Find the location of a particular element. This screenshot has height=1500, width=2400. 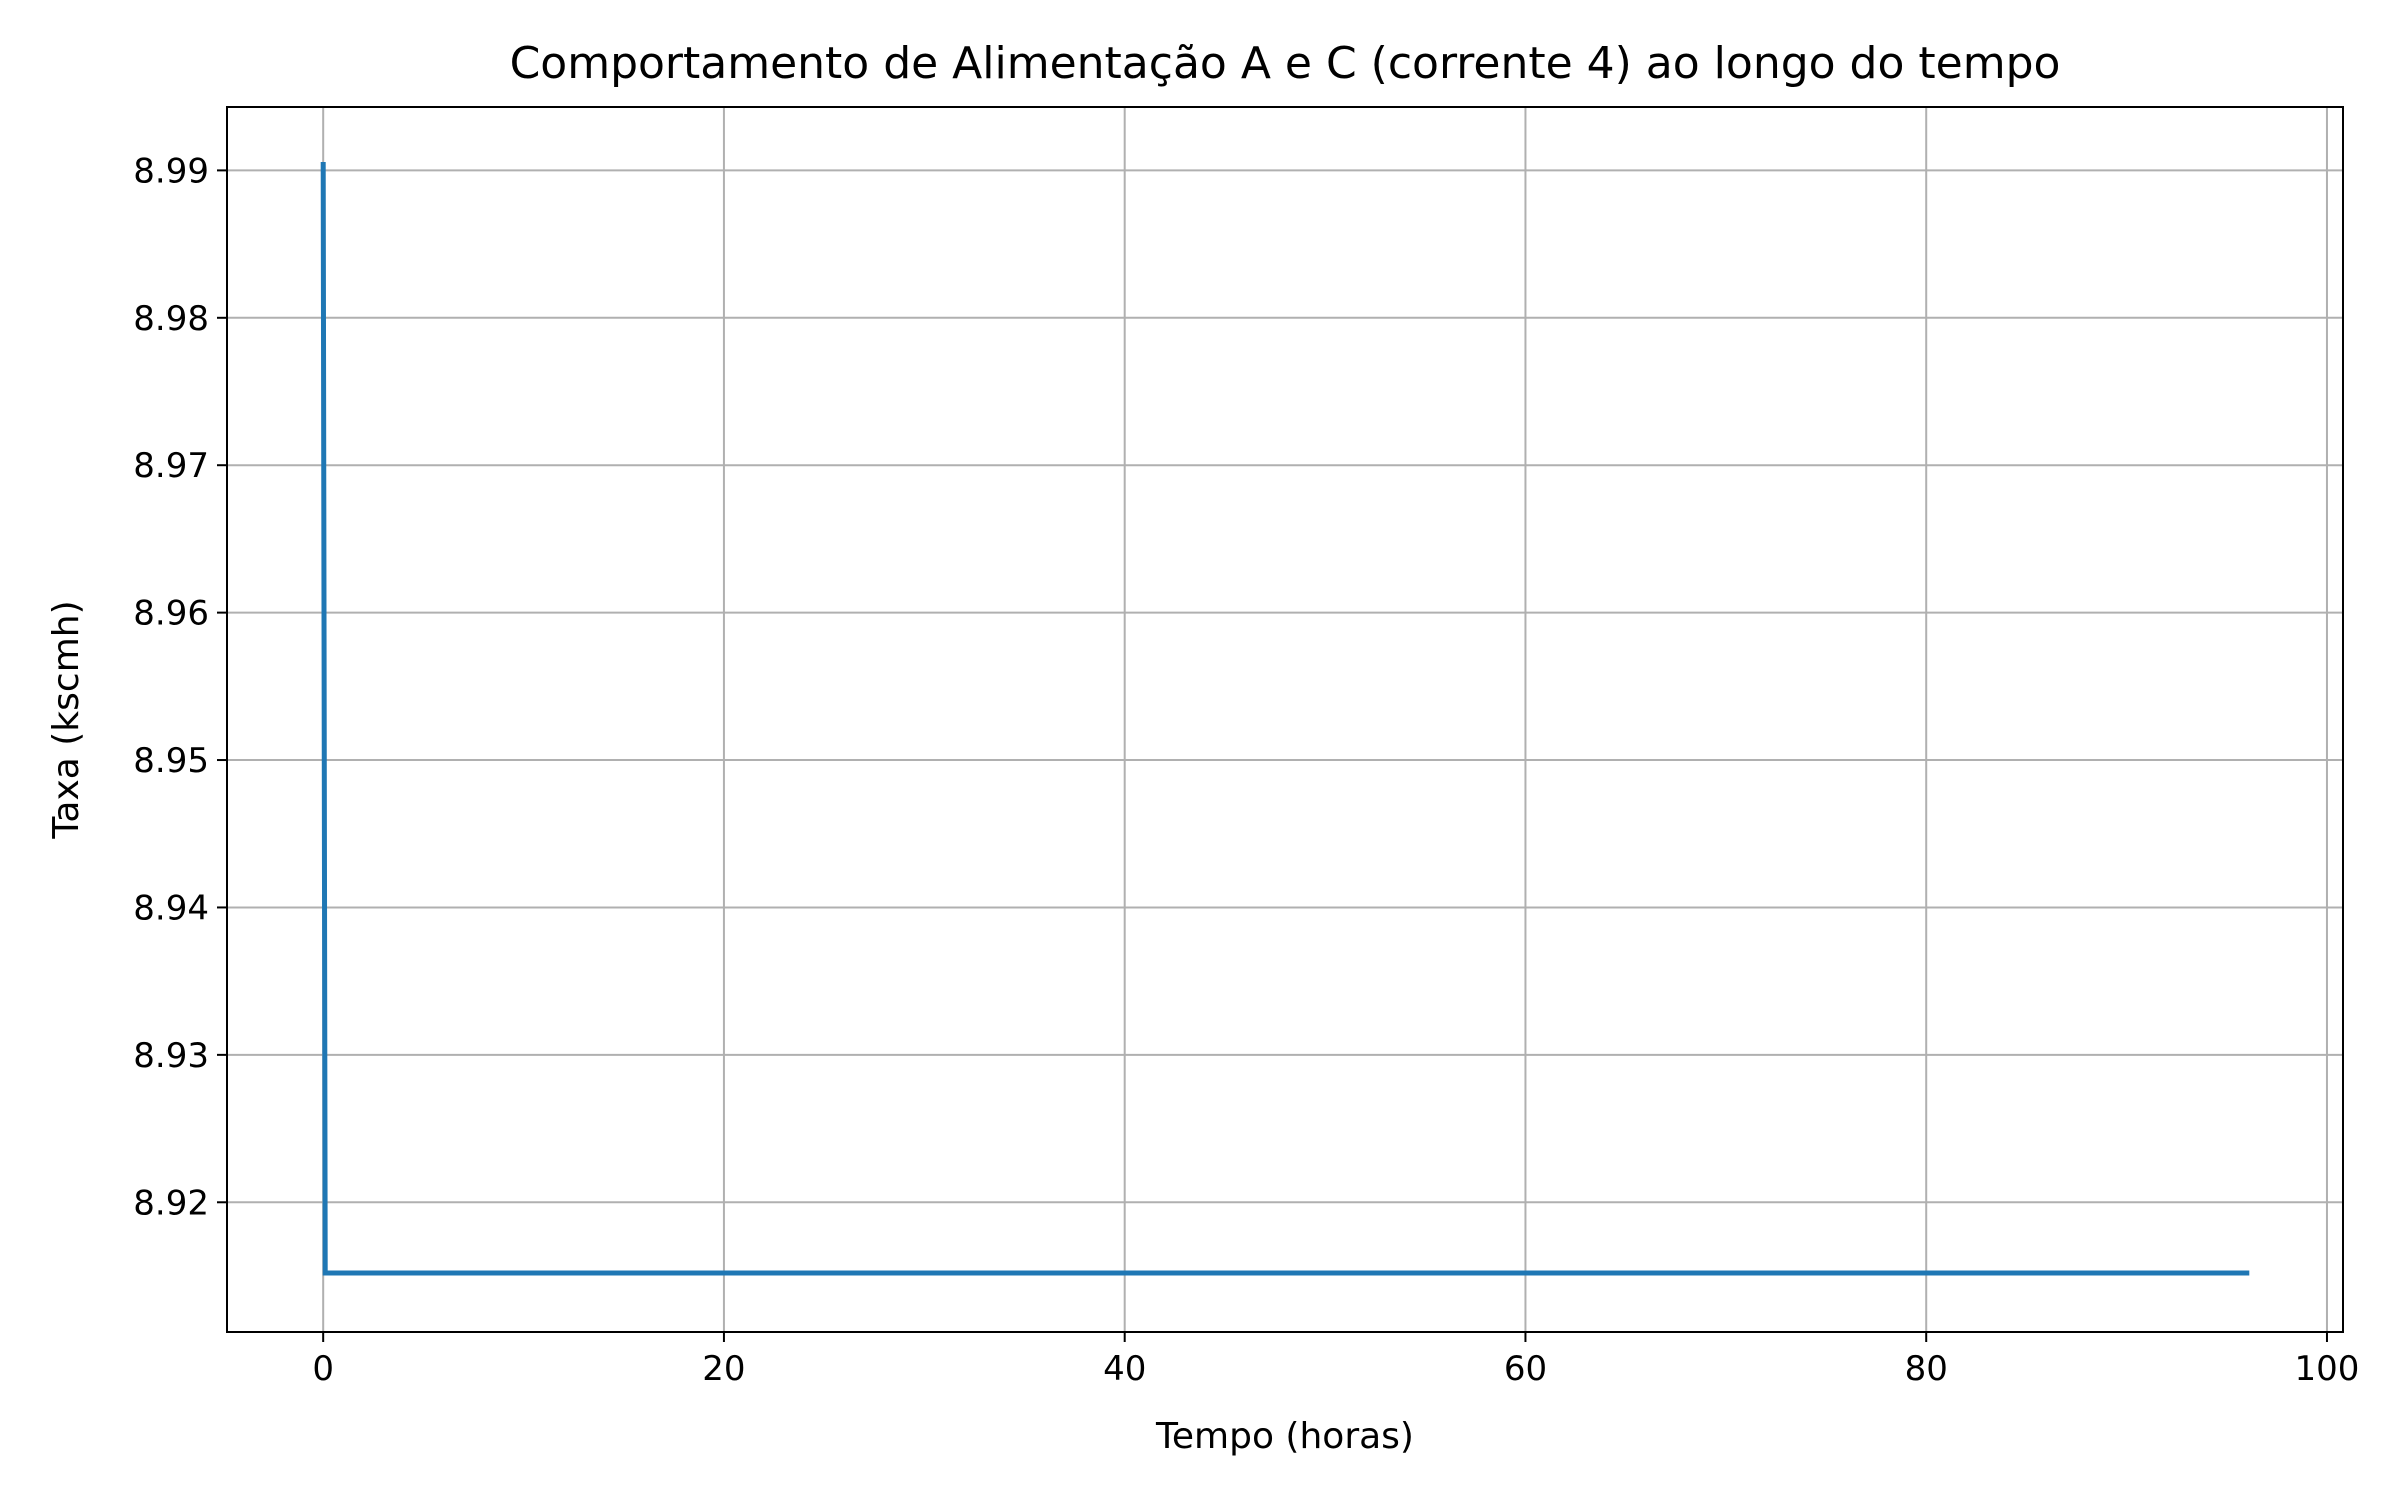

y-tick-label: 8.94 is located at coordinates (171, 908).